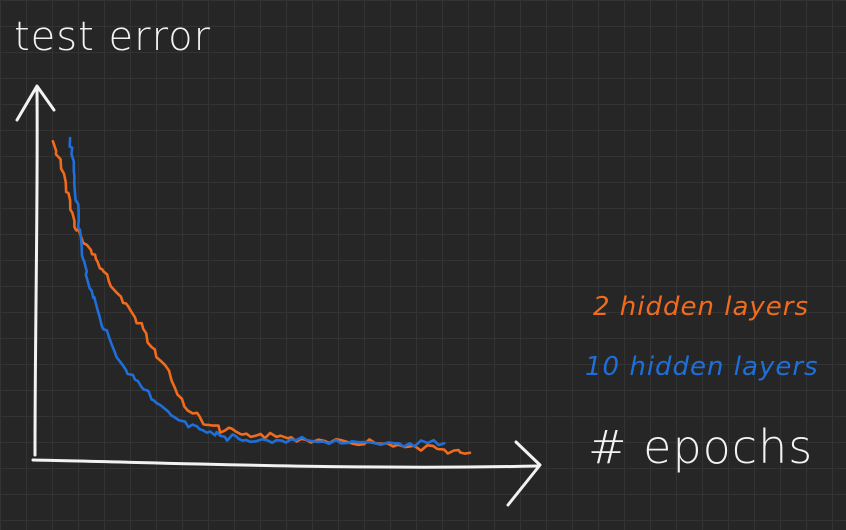 The image size is (846, 530). I want to click on legend-item-10-hidden-layers: 10 hidden layers, so click(702, 367).